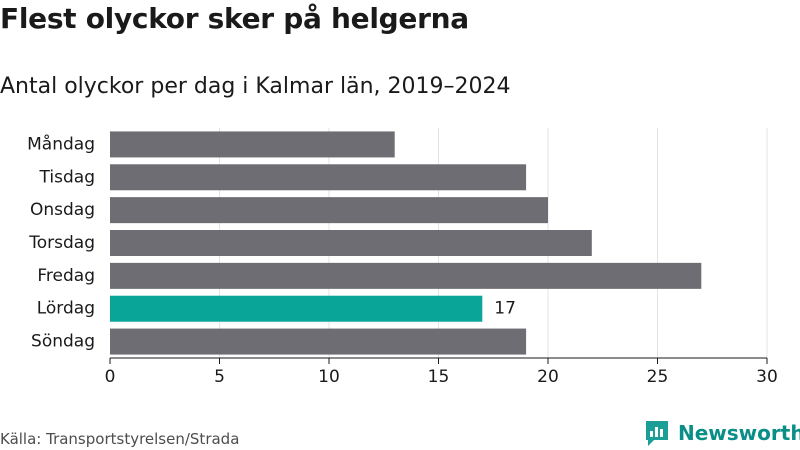 The height and width of the screenshot is (450, 800). I want to click on category-label: Fredag, so click(66, 276).